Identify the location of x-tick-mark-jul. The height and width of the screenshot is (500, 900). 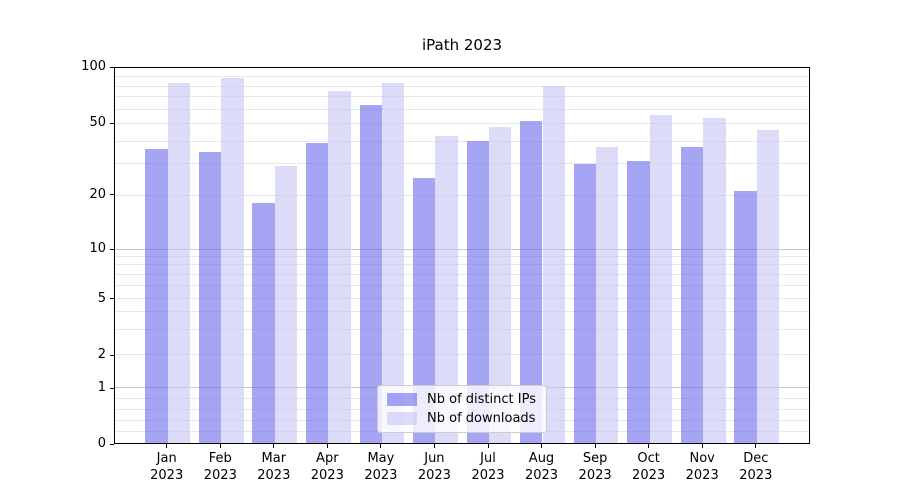
(488, 446).